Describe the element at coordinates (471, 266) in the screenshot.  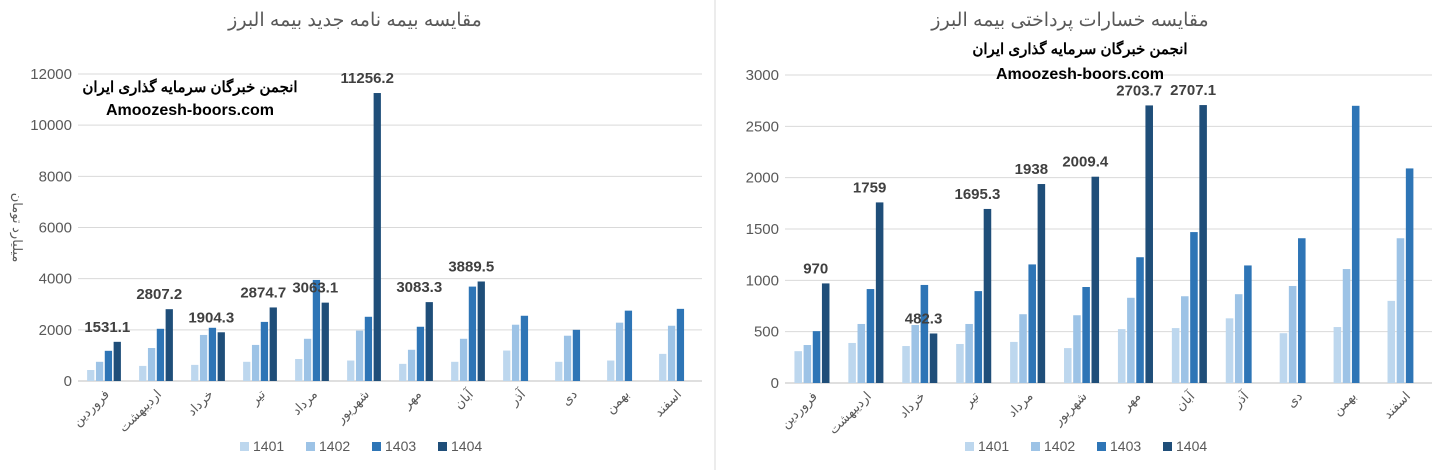
I see `data-label: 3889.5` at that location.